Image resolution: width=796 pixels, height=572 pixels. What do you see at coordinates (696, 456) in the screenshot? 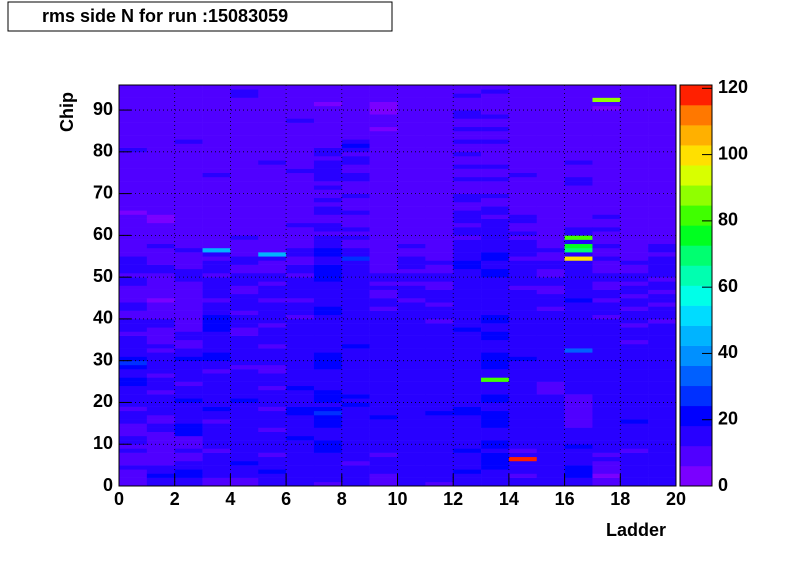
I see `palette-band` at bounding box center [696, 456].